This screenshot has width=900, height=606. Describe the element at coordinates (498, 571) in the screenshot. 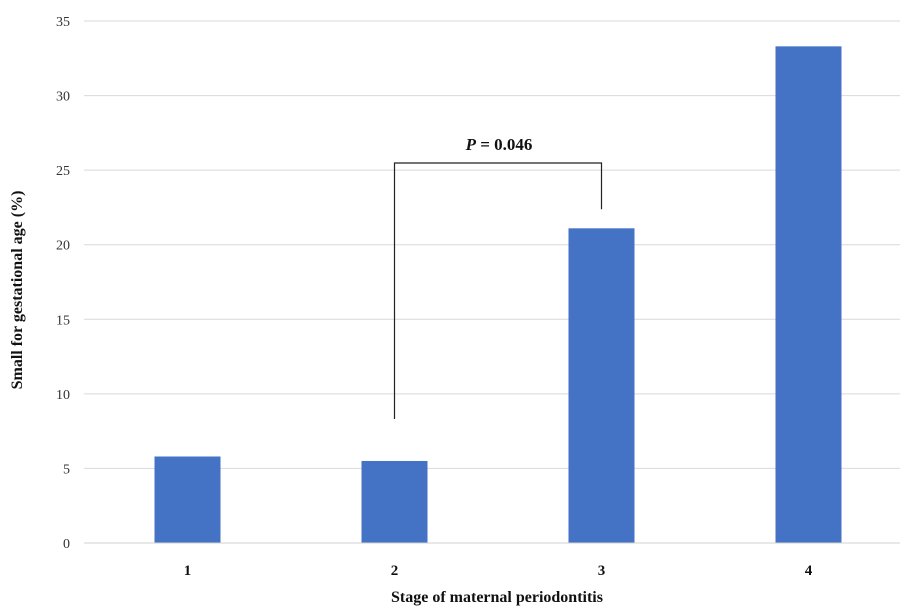

I see `x-tick-labels: 1 2 3 4` at that location.